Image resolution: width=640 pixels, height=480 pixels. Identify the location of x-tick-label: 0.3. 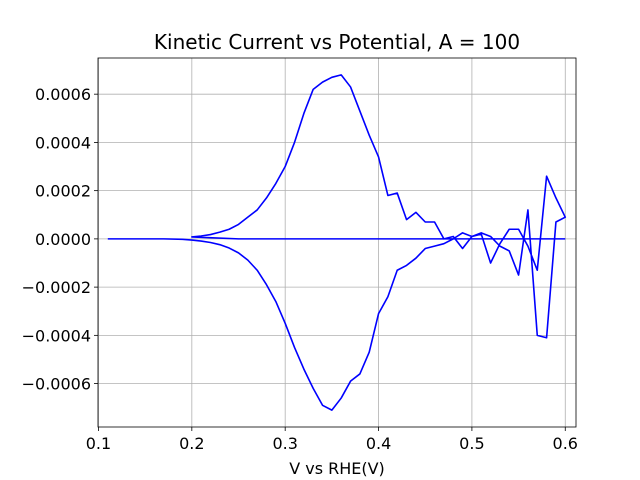
(284, 443).